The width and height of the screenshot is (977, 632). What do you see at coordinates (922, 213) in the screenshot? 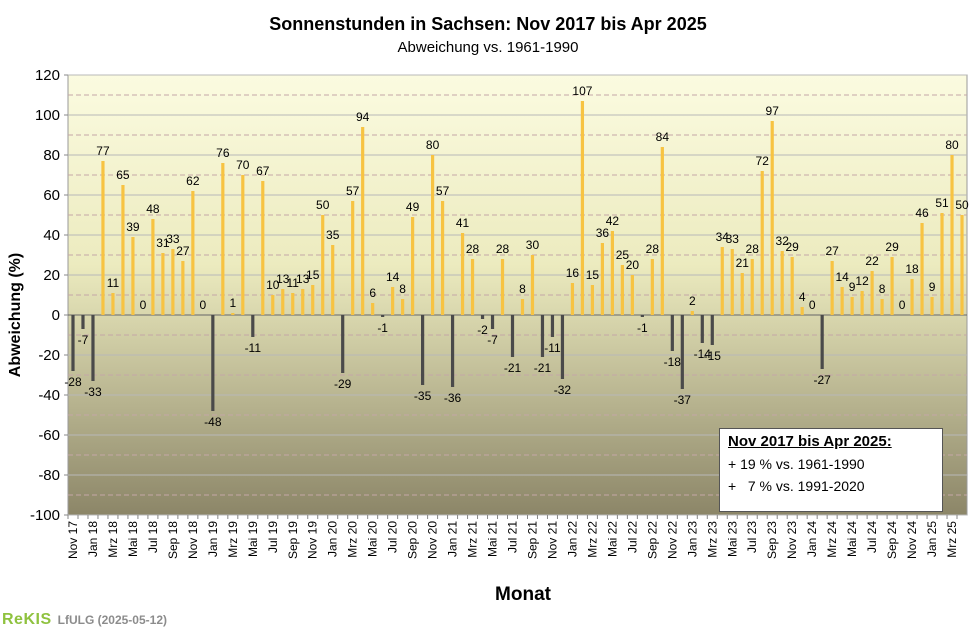
I see `bar-value-label: 46` at bounding box center [922, 213].